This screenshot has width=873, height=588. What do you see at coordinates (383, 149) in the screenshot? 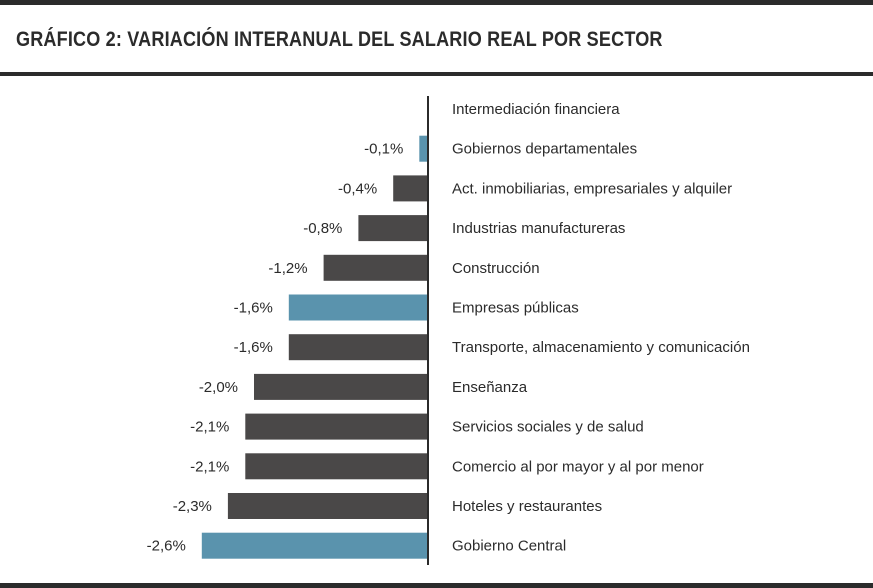
I see `value-label: -0,1%` at bounding box center [383, 149].